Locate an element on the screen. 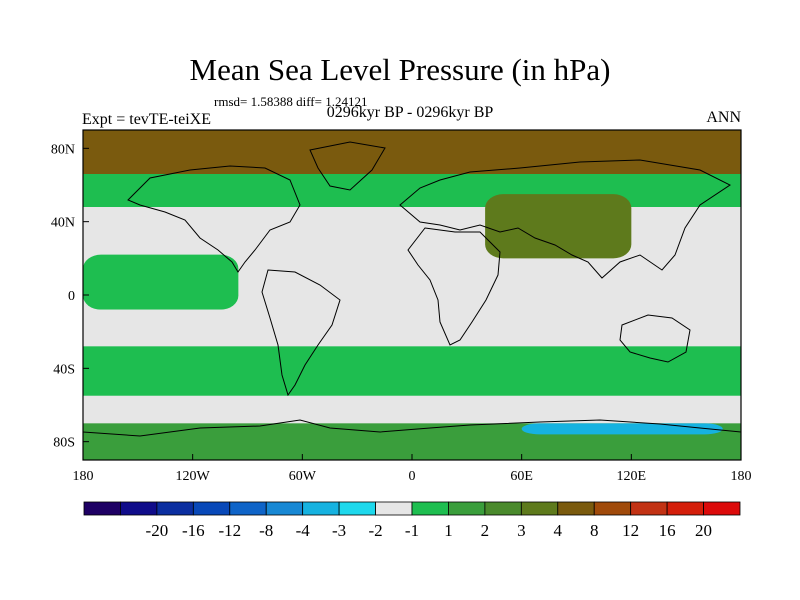 The width and height of the screenshot is (800, 600). experiment-label: Expt = tevTE-teiXE is located at coordinates (146, 119).